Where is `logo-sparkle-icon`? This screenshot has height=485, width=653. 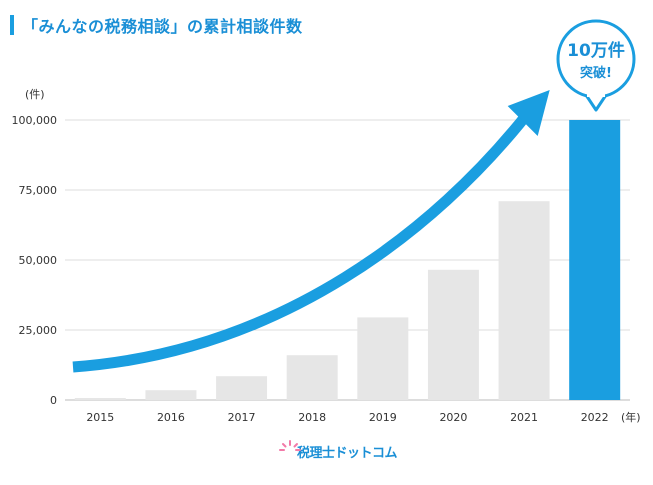 logo-sparkle-icon is located at coordinates (290, 451).